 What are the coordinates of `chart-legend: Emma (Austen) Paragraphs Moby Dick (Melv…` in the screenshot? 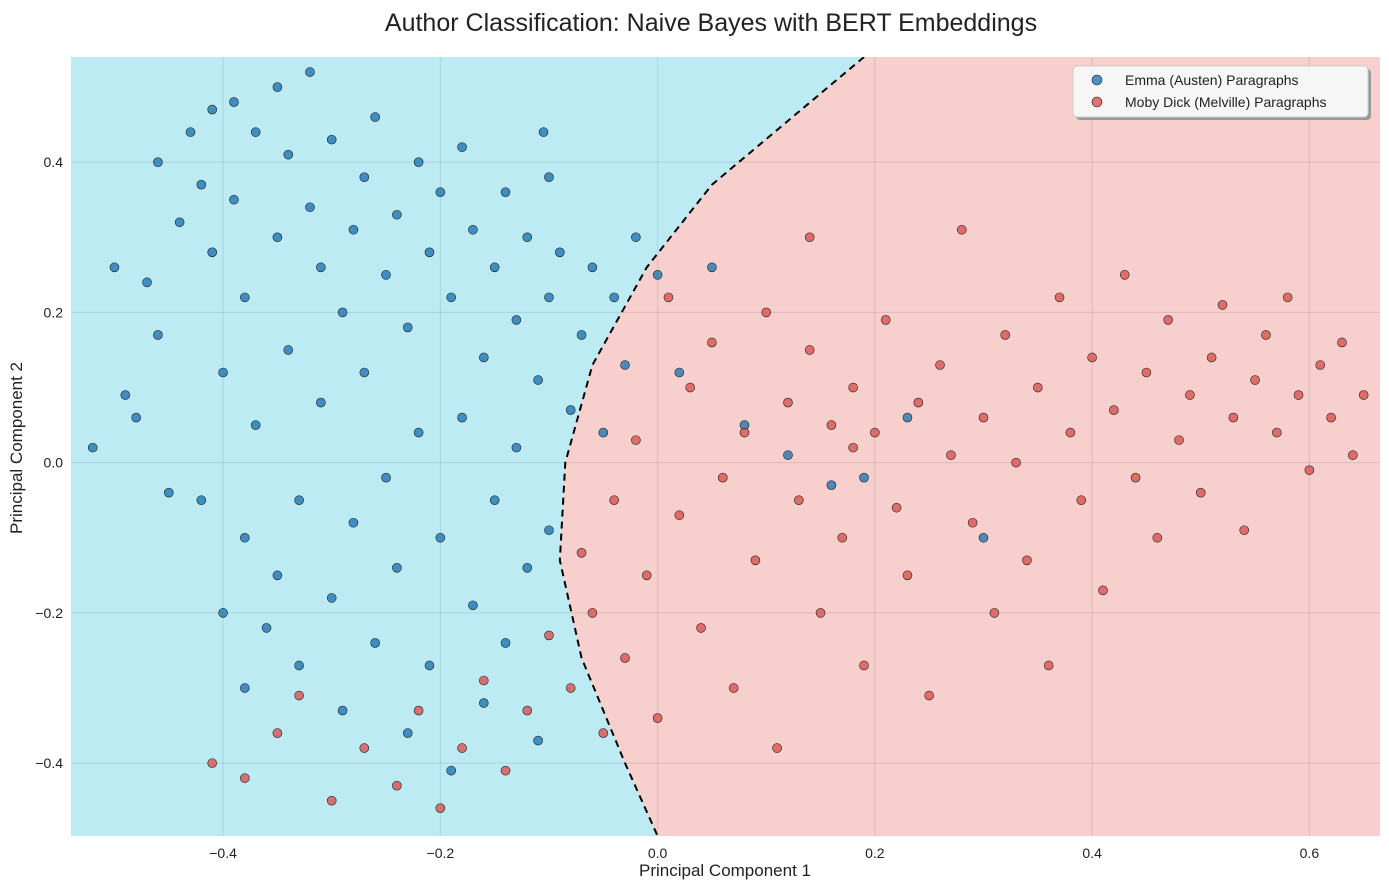 It's located at (1221, 92).